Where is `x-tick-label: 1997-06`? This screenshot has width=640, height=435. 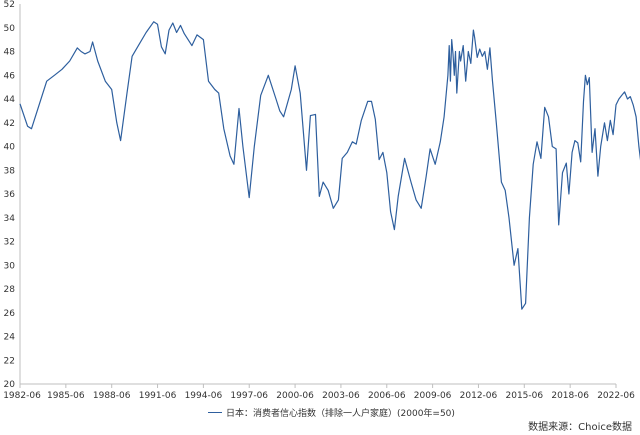 x-tick-label: 1997-06 is located at coordinates (249, 395).